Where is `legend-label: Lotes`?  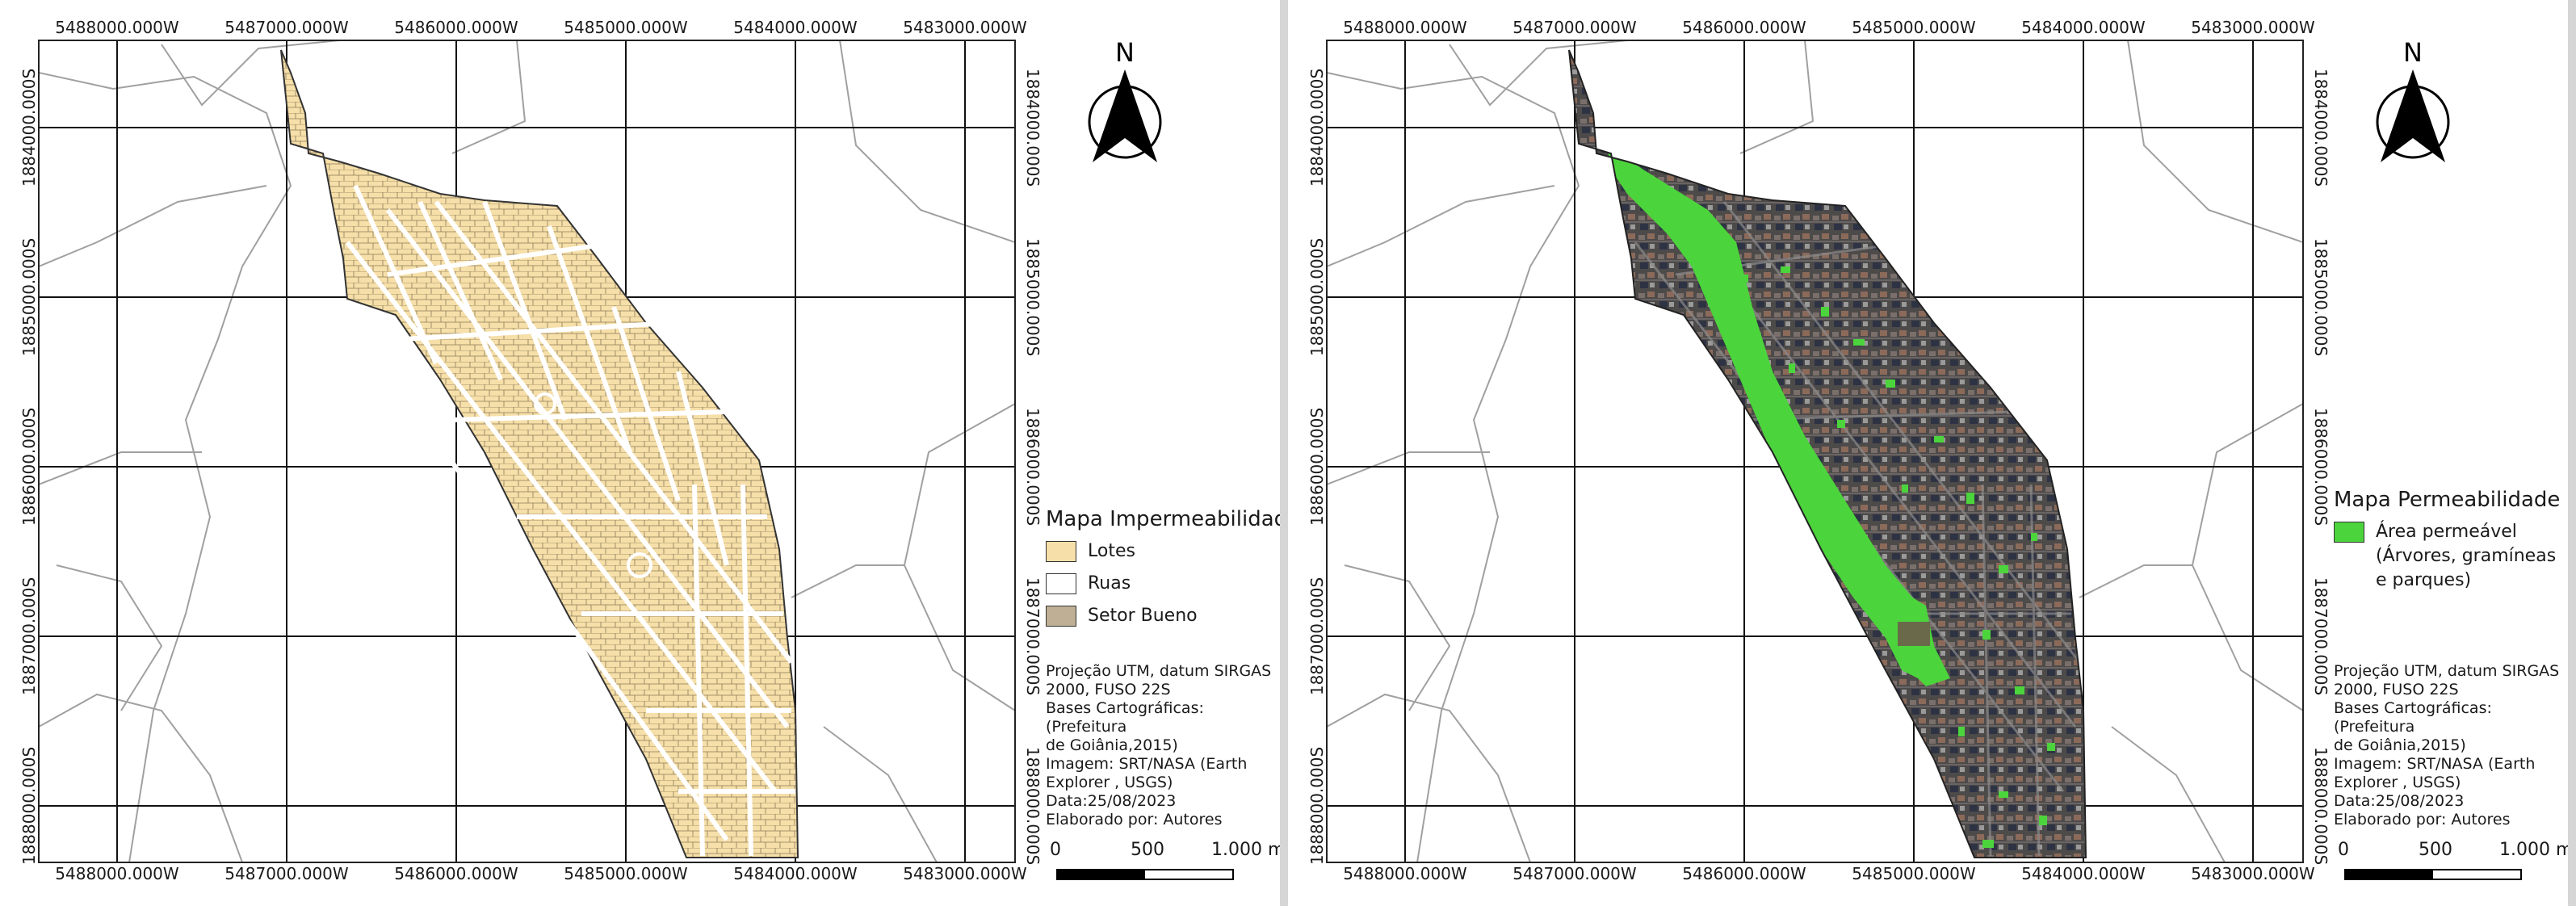
legend-label: Lotes is located at coordinates (1111, 551).